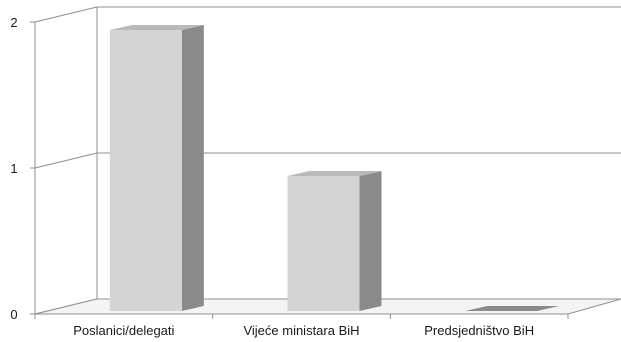  What do you see at coordinates (301, 330) in the screenshot?
I see `x-tick-label: Vijeće ministara BiH` at bounding box center [301, 330].